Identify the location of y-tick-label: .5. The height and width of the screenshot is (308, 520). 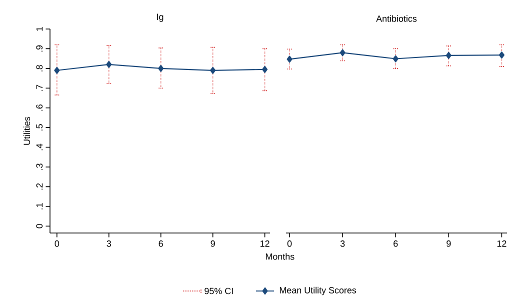
(39, 127).